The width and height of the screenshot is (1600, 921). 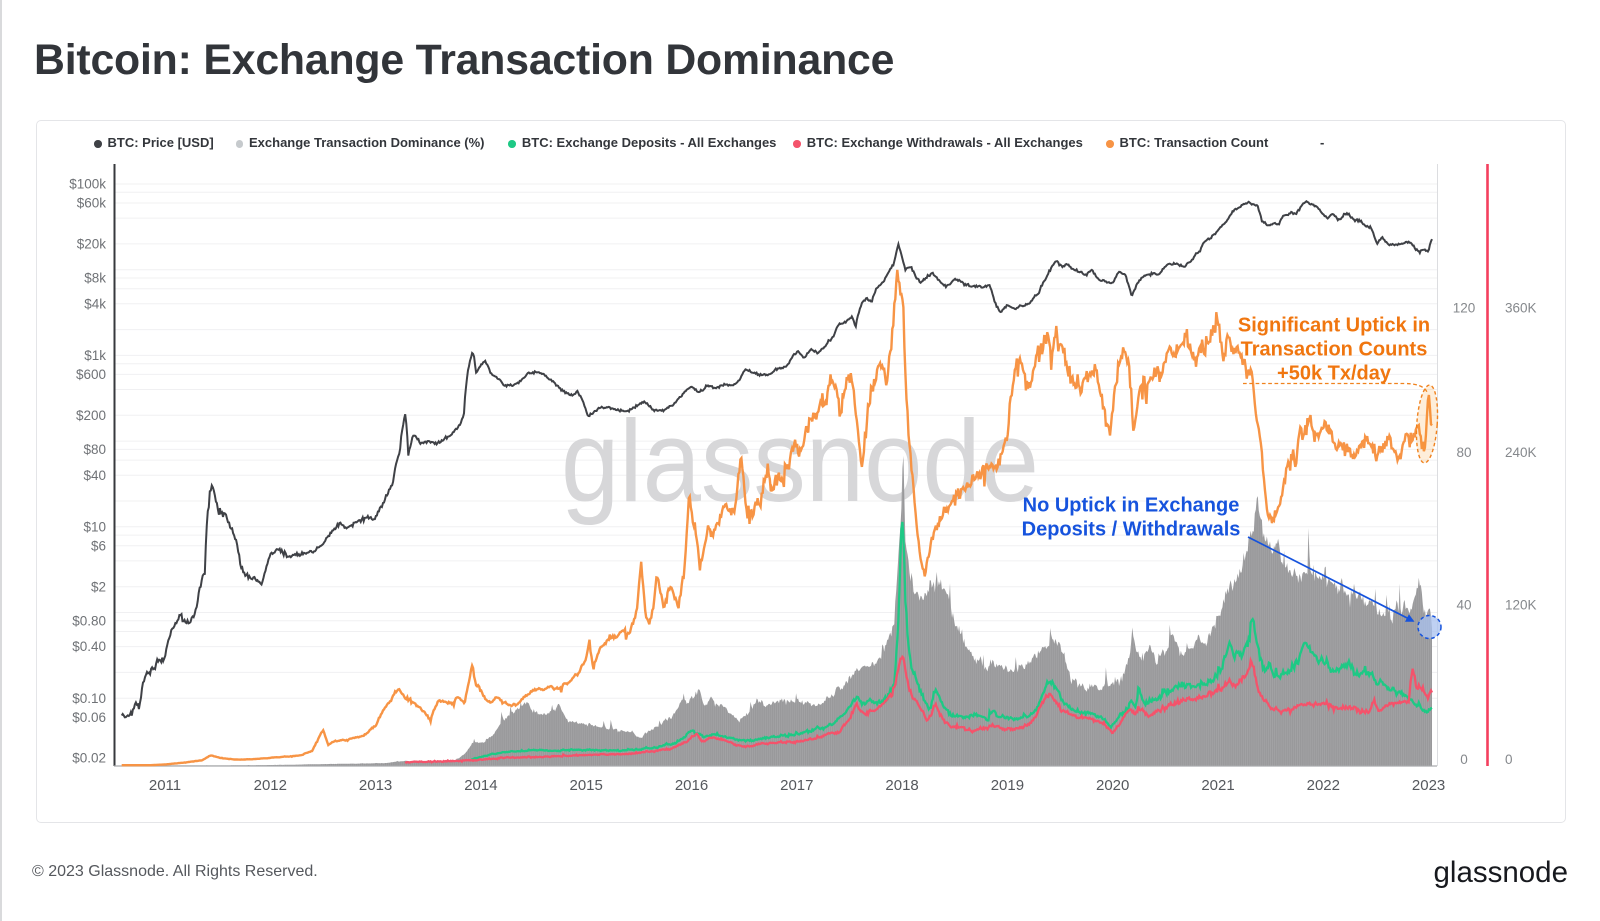 What do you see at coordinates (92, 203) in the screenshot?
I see `svg-text: $60k` at bounding box center [92, 203].